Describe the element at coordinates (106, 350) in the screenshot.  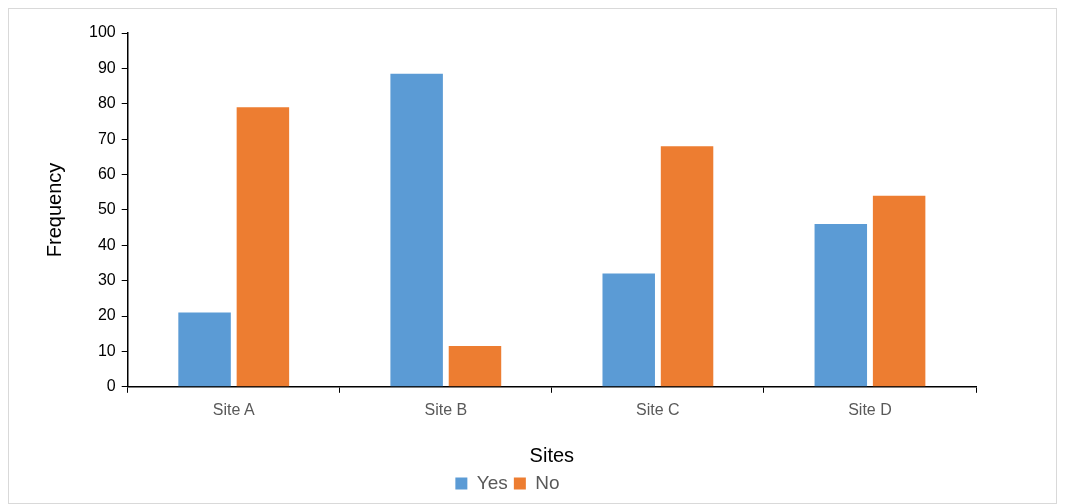
I see `y-tick-label: 10` at that location.